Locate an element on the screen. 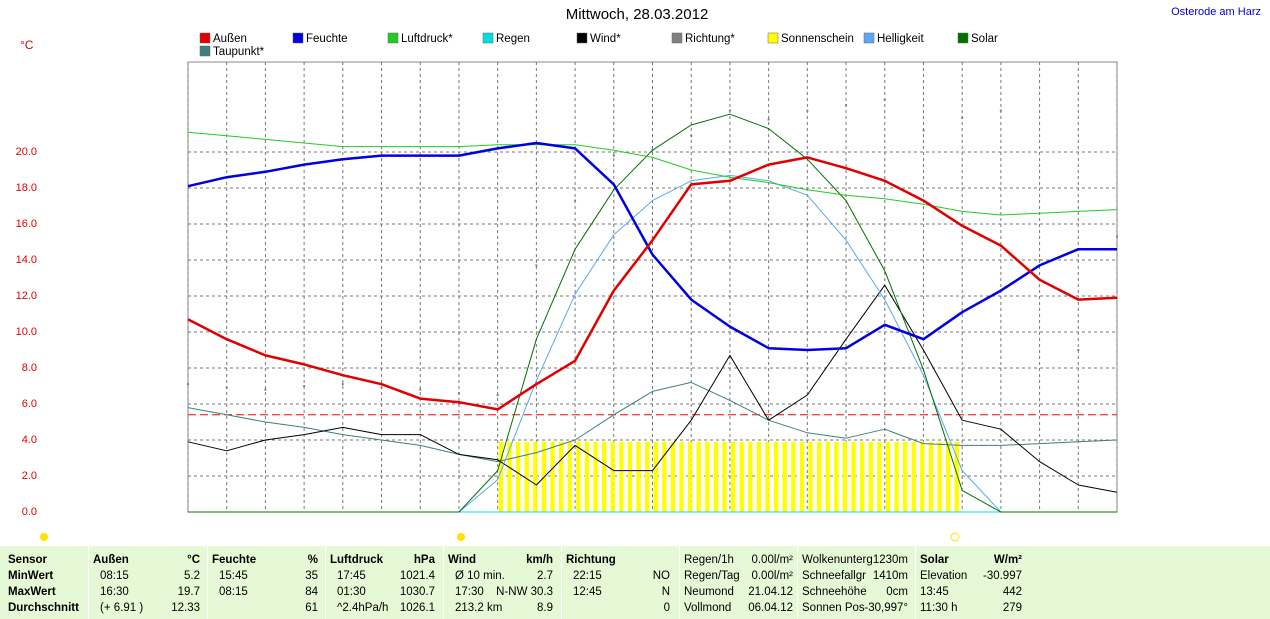  table-cell: -30,997° is located at coordinates (886, 608).